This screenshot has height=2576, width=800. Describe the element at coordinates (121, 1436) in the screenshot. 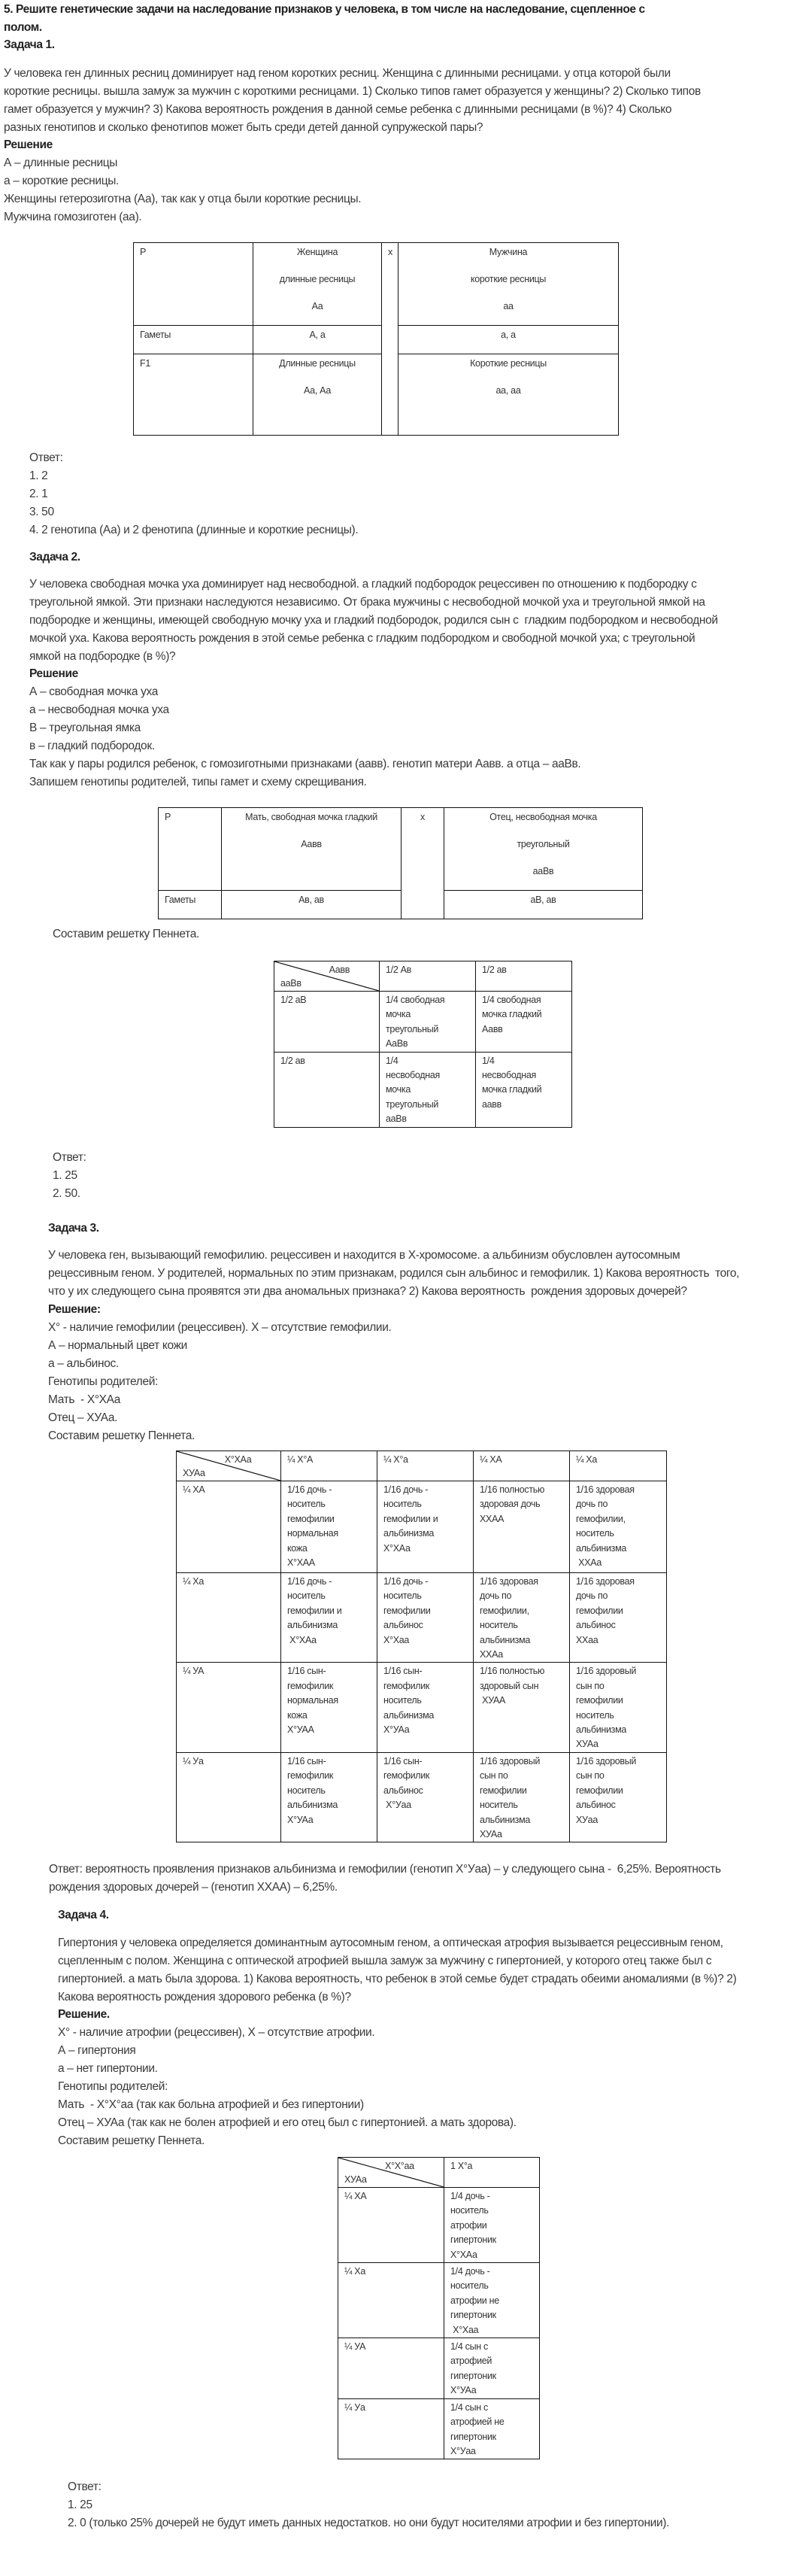

I see `text-line: Составим решетку Пеннета.` at that location.